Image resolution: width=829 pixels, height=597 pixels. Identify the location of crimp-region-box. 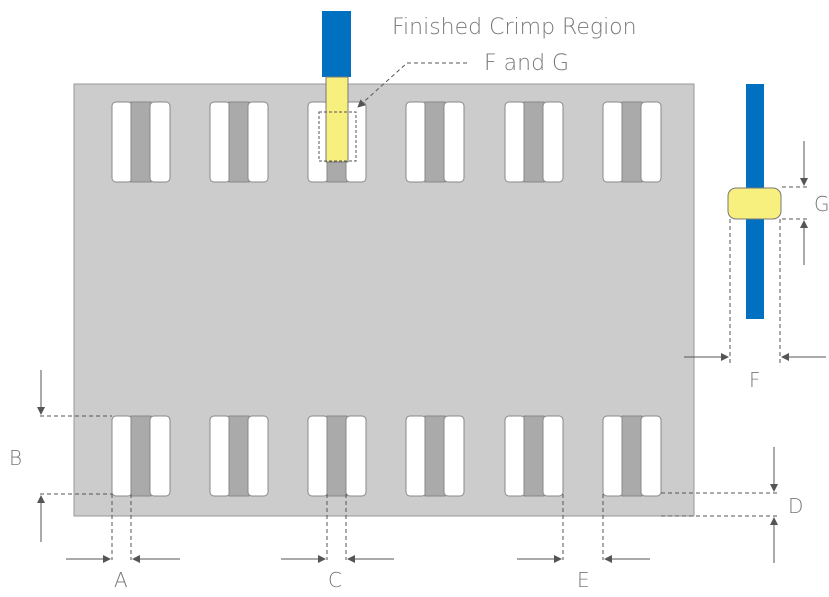
(337, 136).